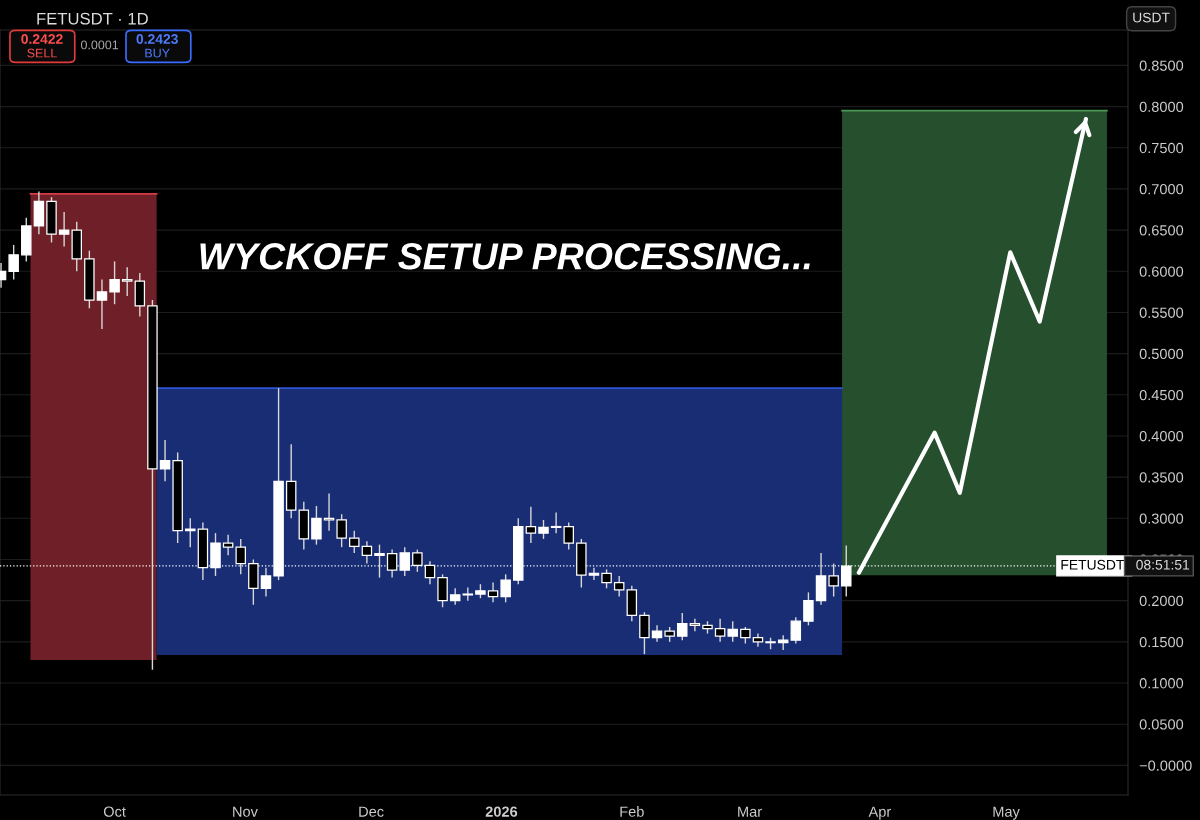  What do you see at coordinates (92, 18) in the screenshot?
I see `chart-title: FETUSDT · 1D` at bounding box center [92, 18].